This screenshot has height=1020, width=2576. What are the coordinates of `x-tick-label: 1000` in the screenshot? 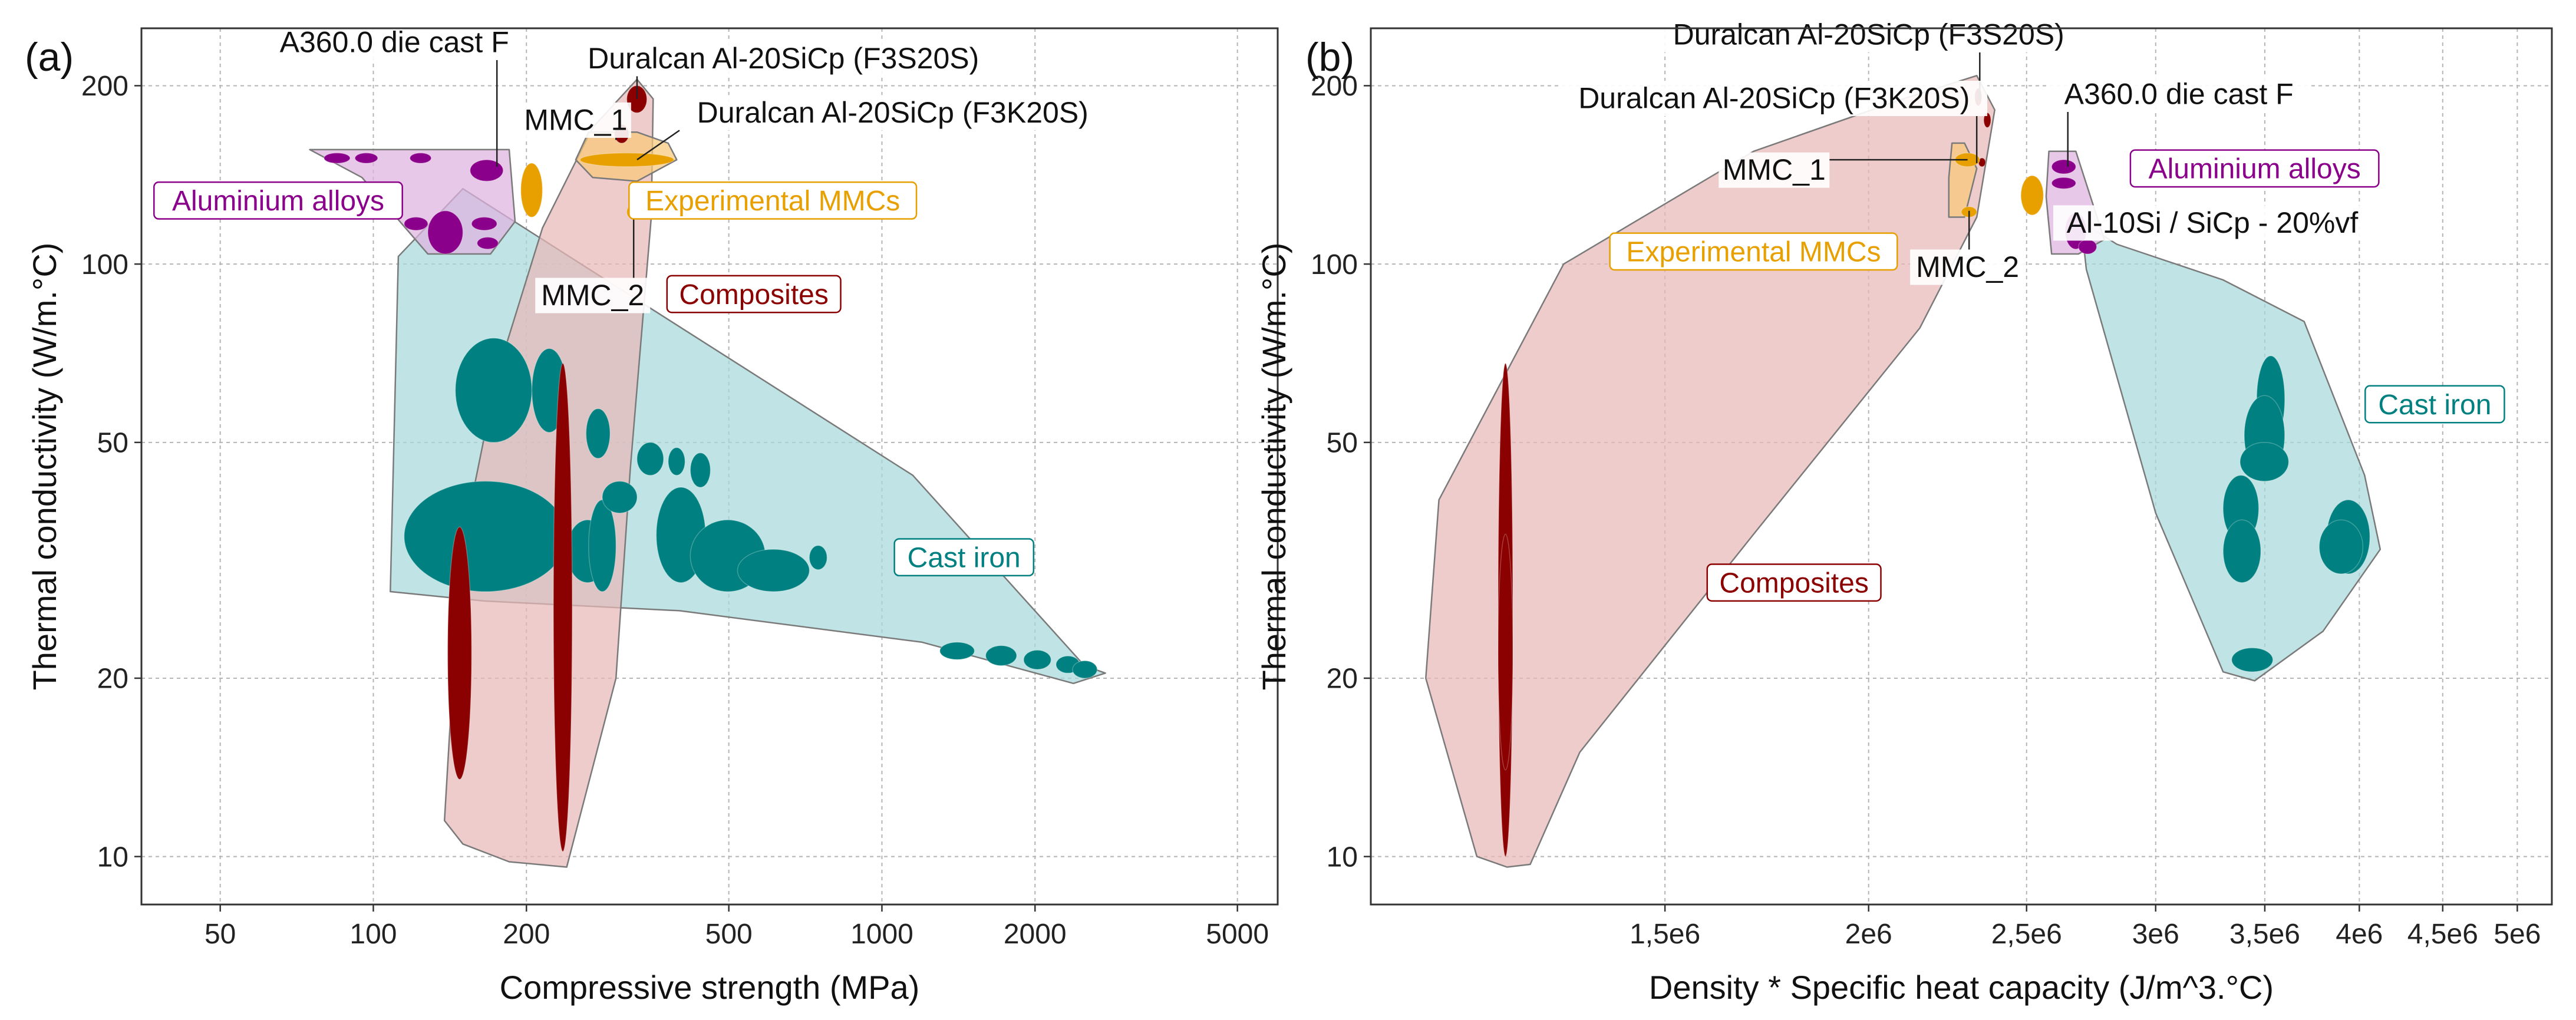 It's located at (882, 934).